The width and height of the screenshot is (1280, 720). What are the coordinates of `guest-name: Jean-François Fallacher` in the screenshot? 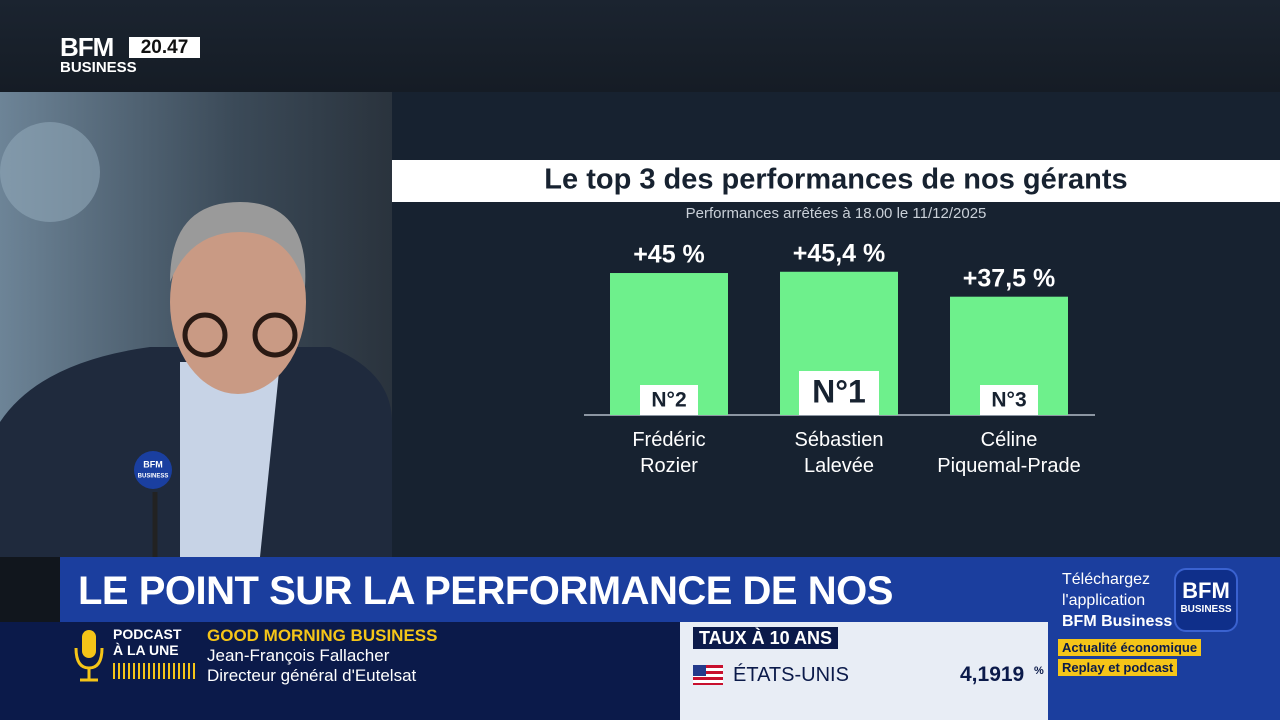 It's located at (298, 655).